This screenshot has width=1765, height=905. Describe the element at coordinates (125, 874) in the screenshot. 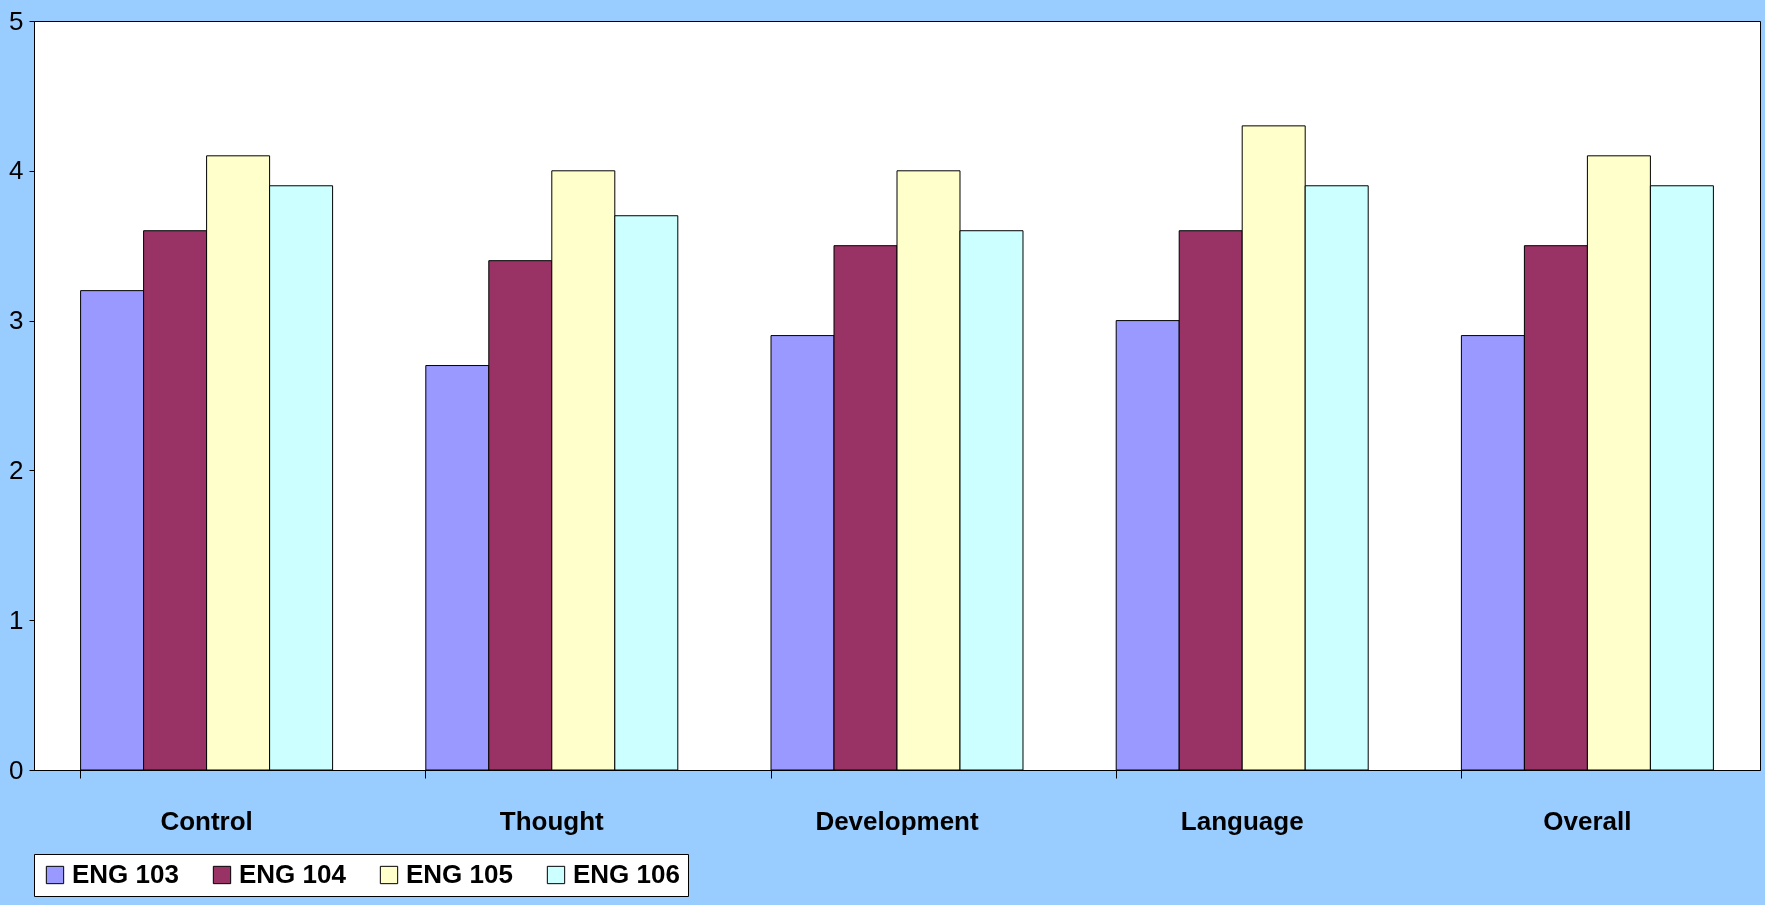

I see `legend-label: ENG 103` at that location.